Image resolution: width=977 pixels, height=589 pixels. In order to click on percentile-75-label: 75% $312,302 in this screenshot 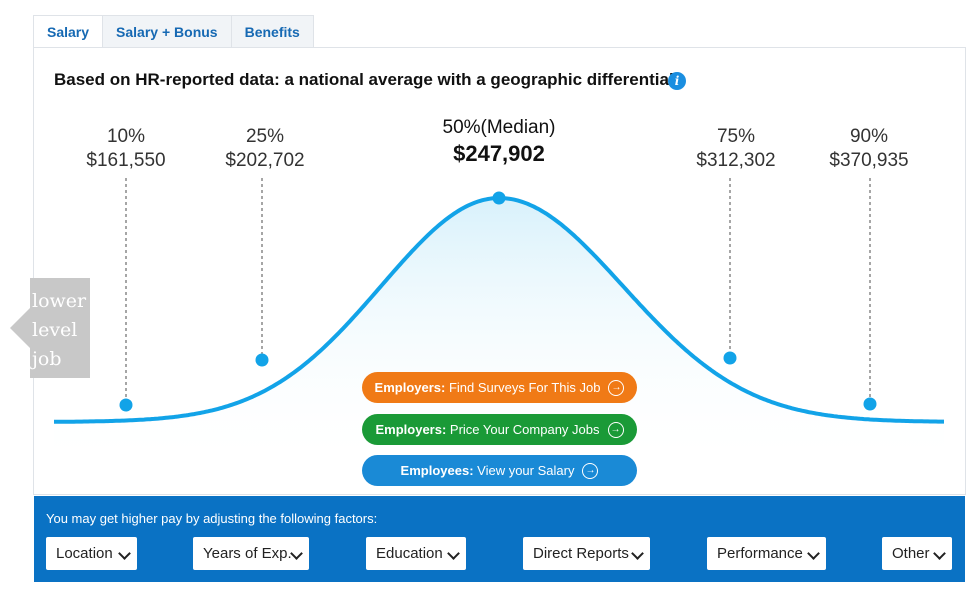, I will do `click(736, 150)`.